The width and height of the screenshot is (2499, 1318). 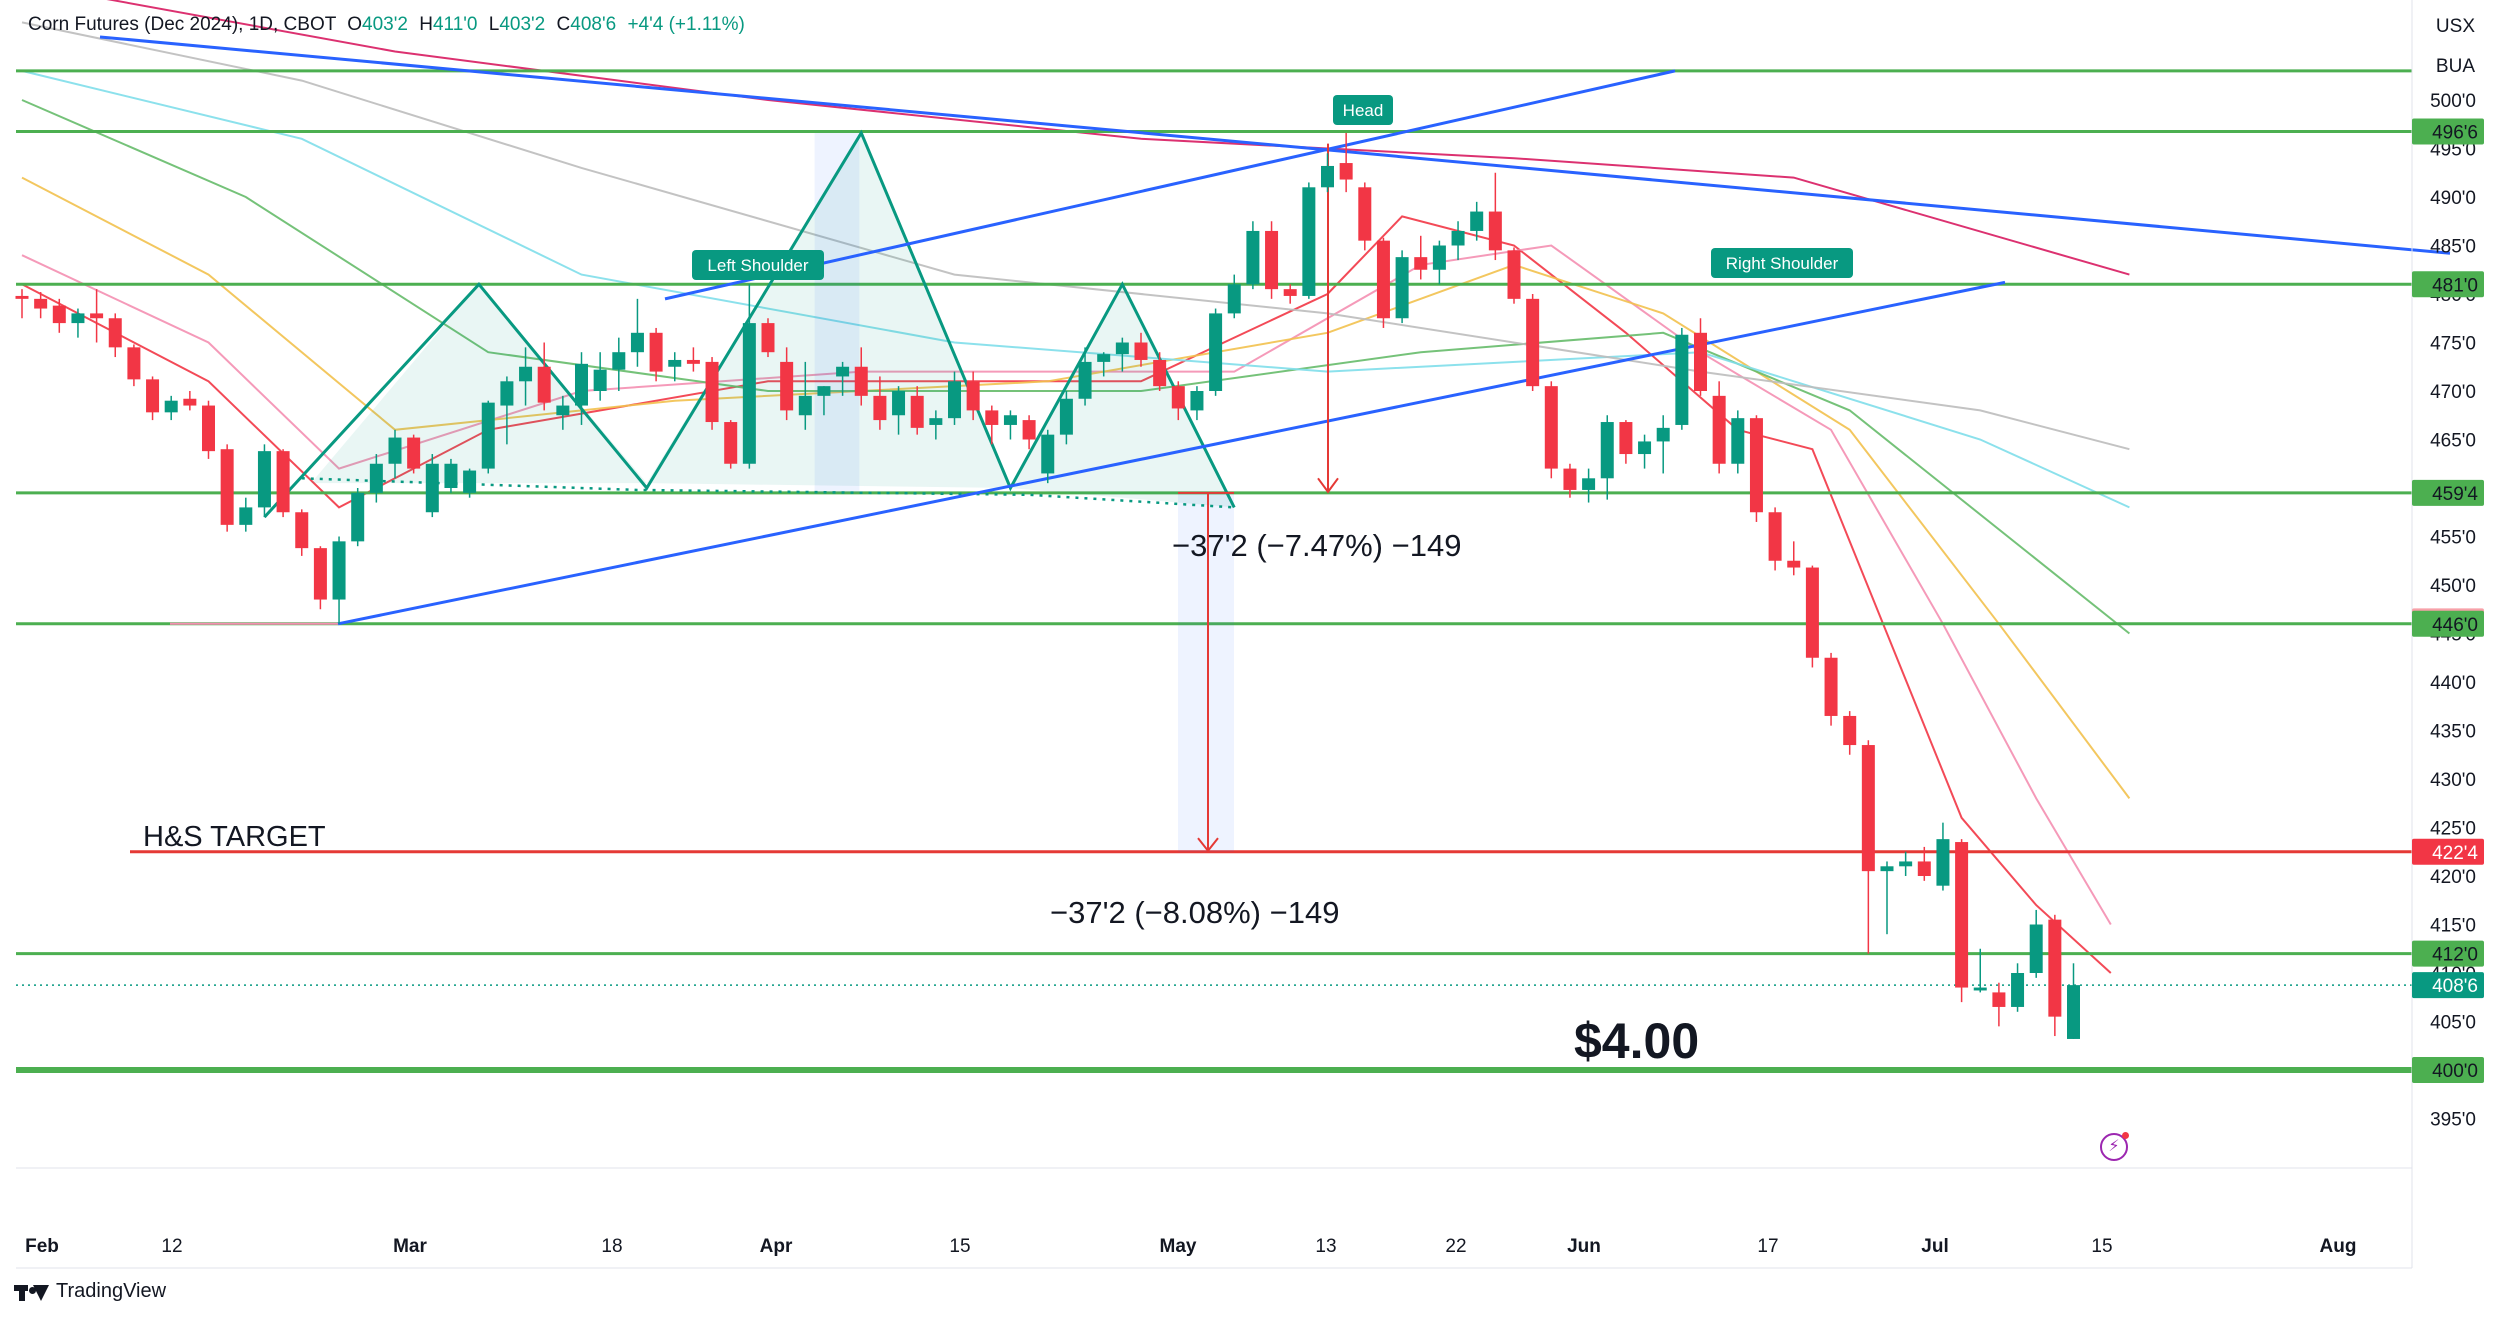 What do you see at coordinates (2453, 829) in the screenshot?
I see `y-tick-label: 425'0` at bounding box center [2453, 829].